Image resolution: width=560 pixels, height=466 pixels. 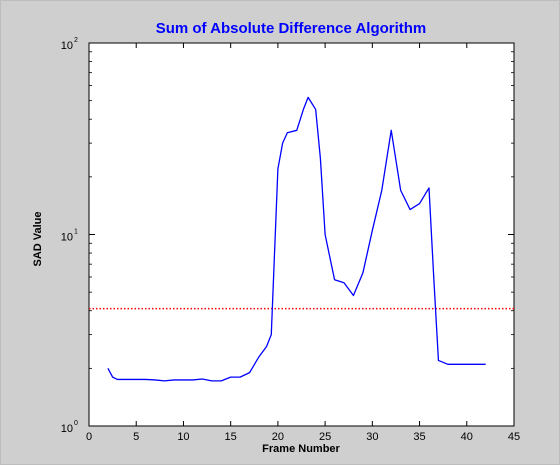 What do you see at coordinates (278, 437) in the screenshot?
I see `x-tick-label: 20` at bounding box center [278, 437].